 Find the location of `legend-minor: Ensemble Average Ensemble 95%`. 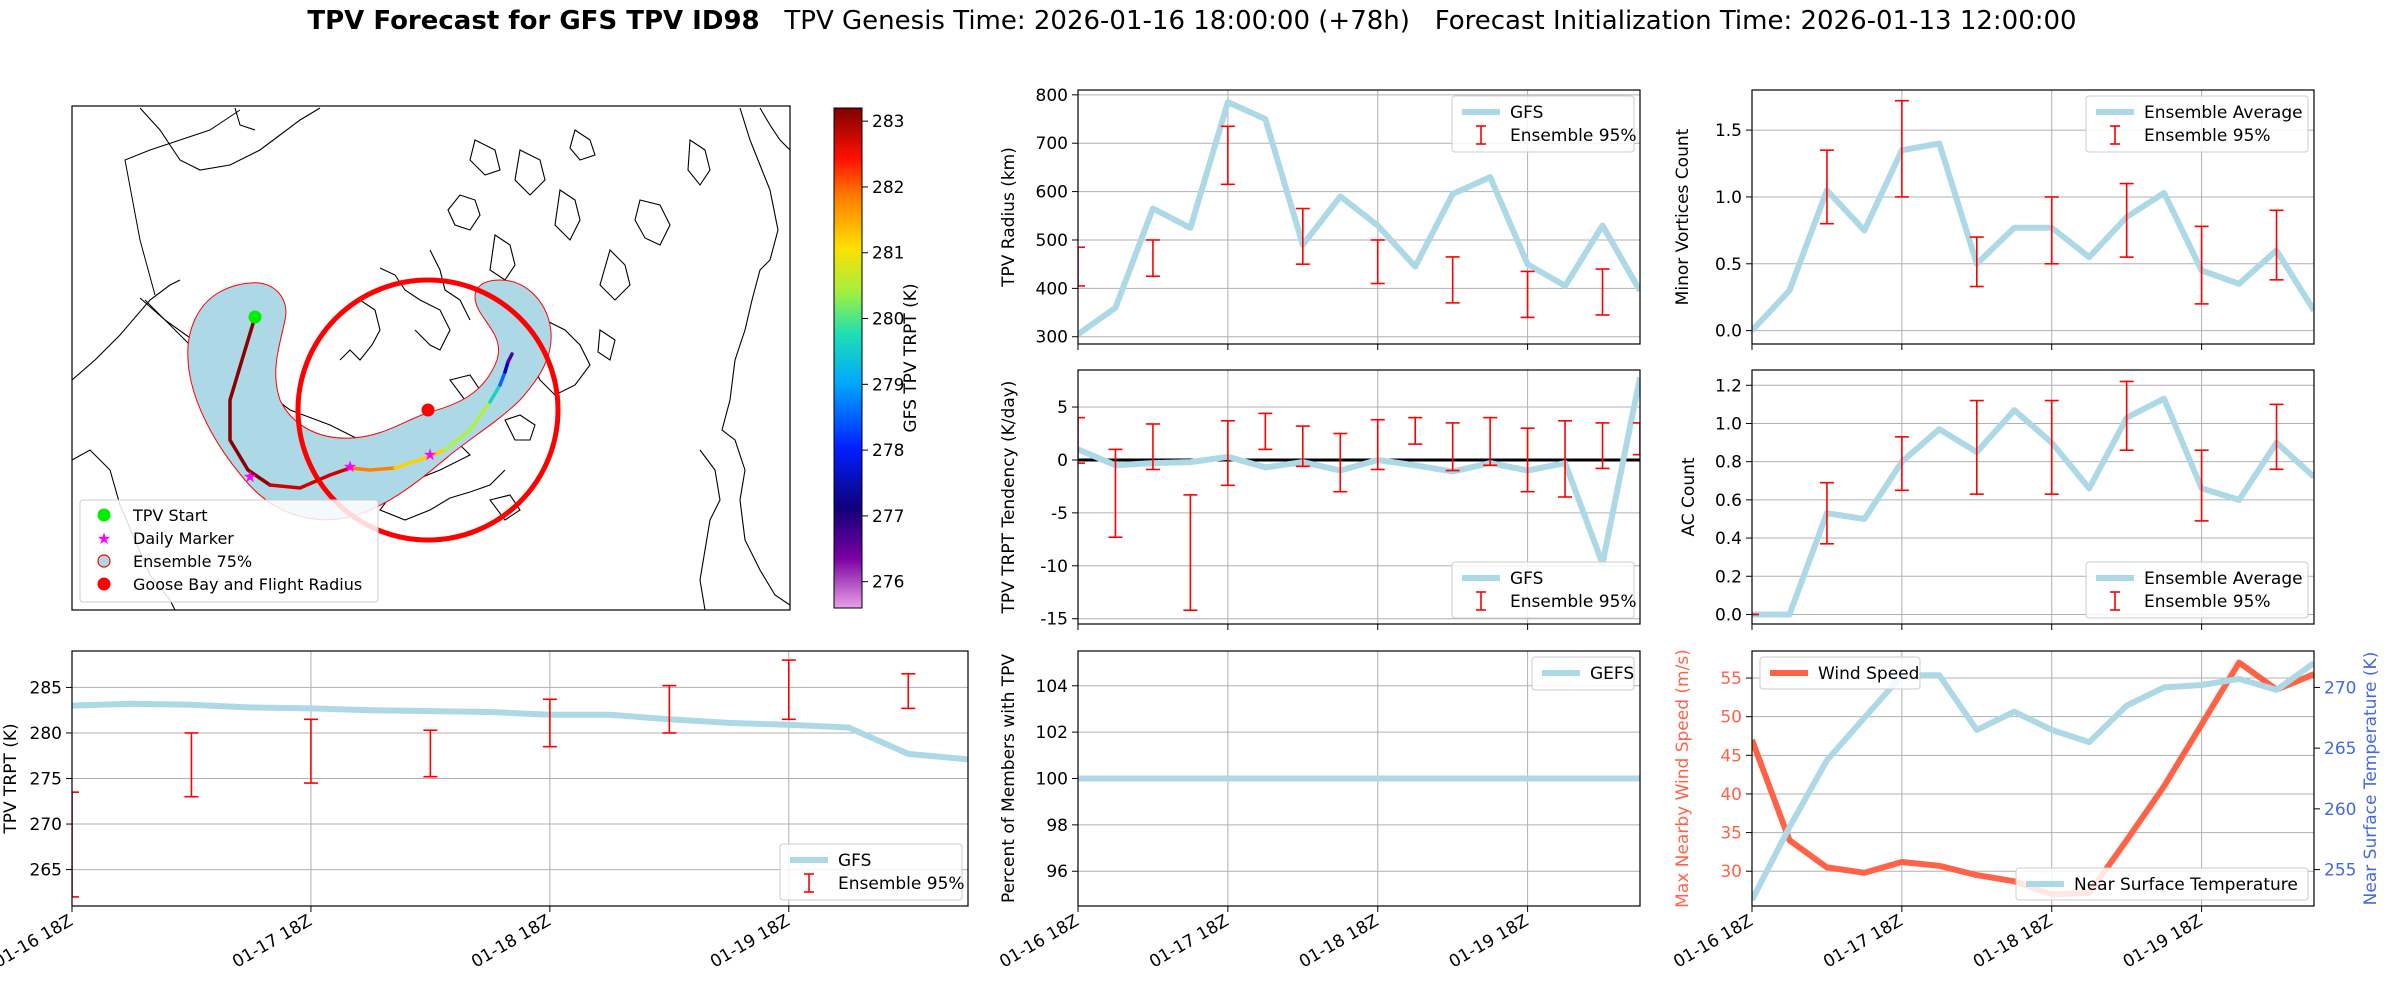

legend-minor: Ensemble Average Ensemble 95% is located at coordinates (2197, 124).